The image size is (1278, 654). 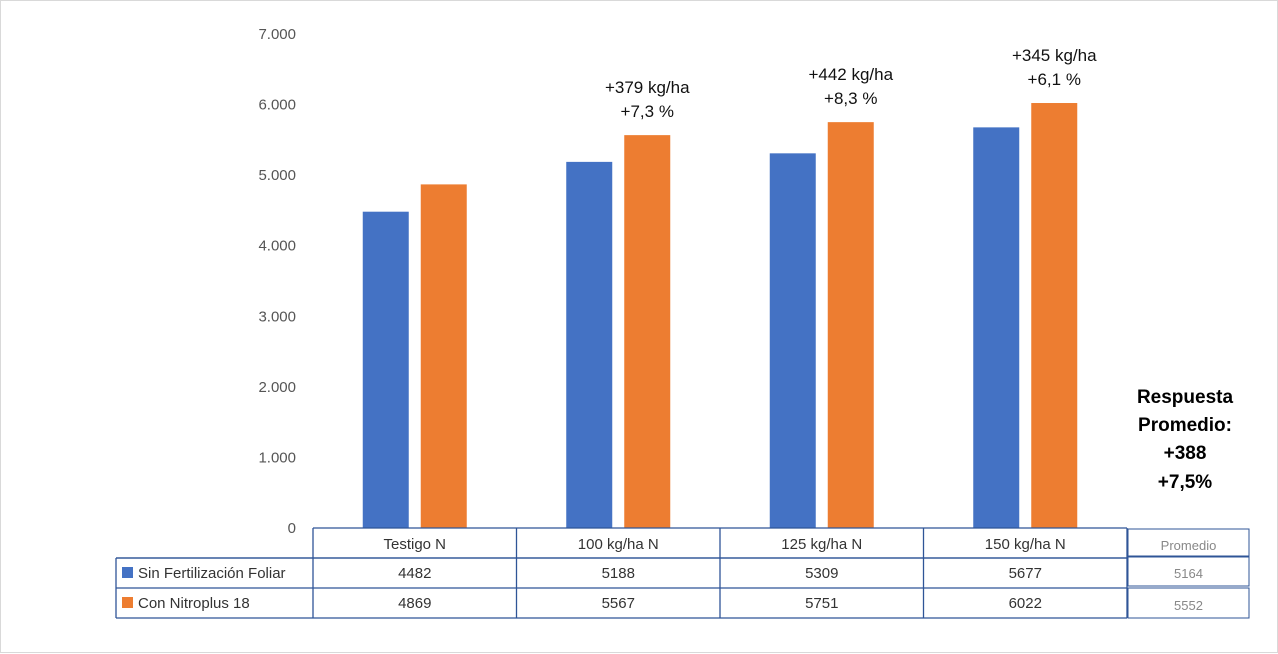 I want to click on response-note-line-3: +7,5%, so click(x=1185, y=482).